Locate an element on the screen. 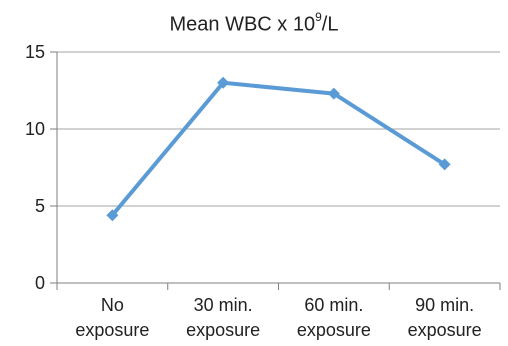 The width and height of the screenshot is (508, 346). x-tick-label-line: 30 min. is located at coordinates (223, 305).